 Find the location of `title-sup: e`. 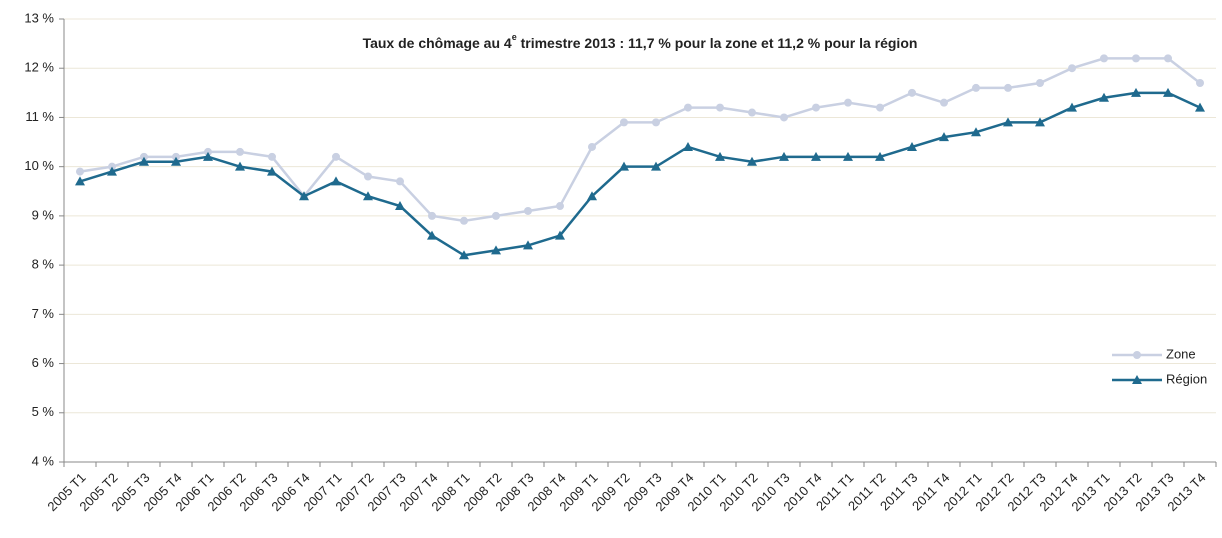

title-sup: e is located at coordinates (514, 37).